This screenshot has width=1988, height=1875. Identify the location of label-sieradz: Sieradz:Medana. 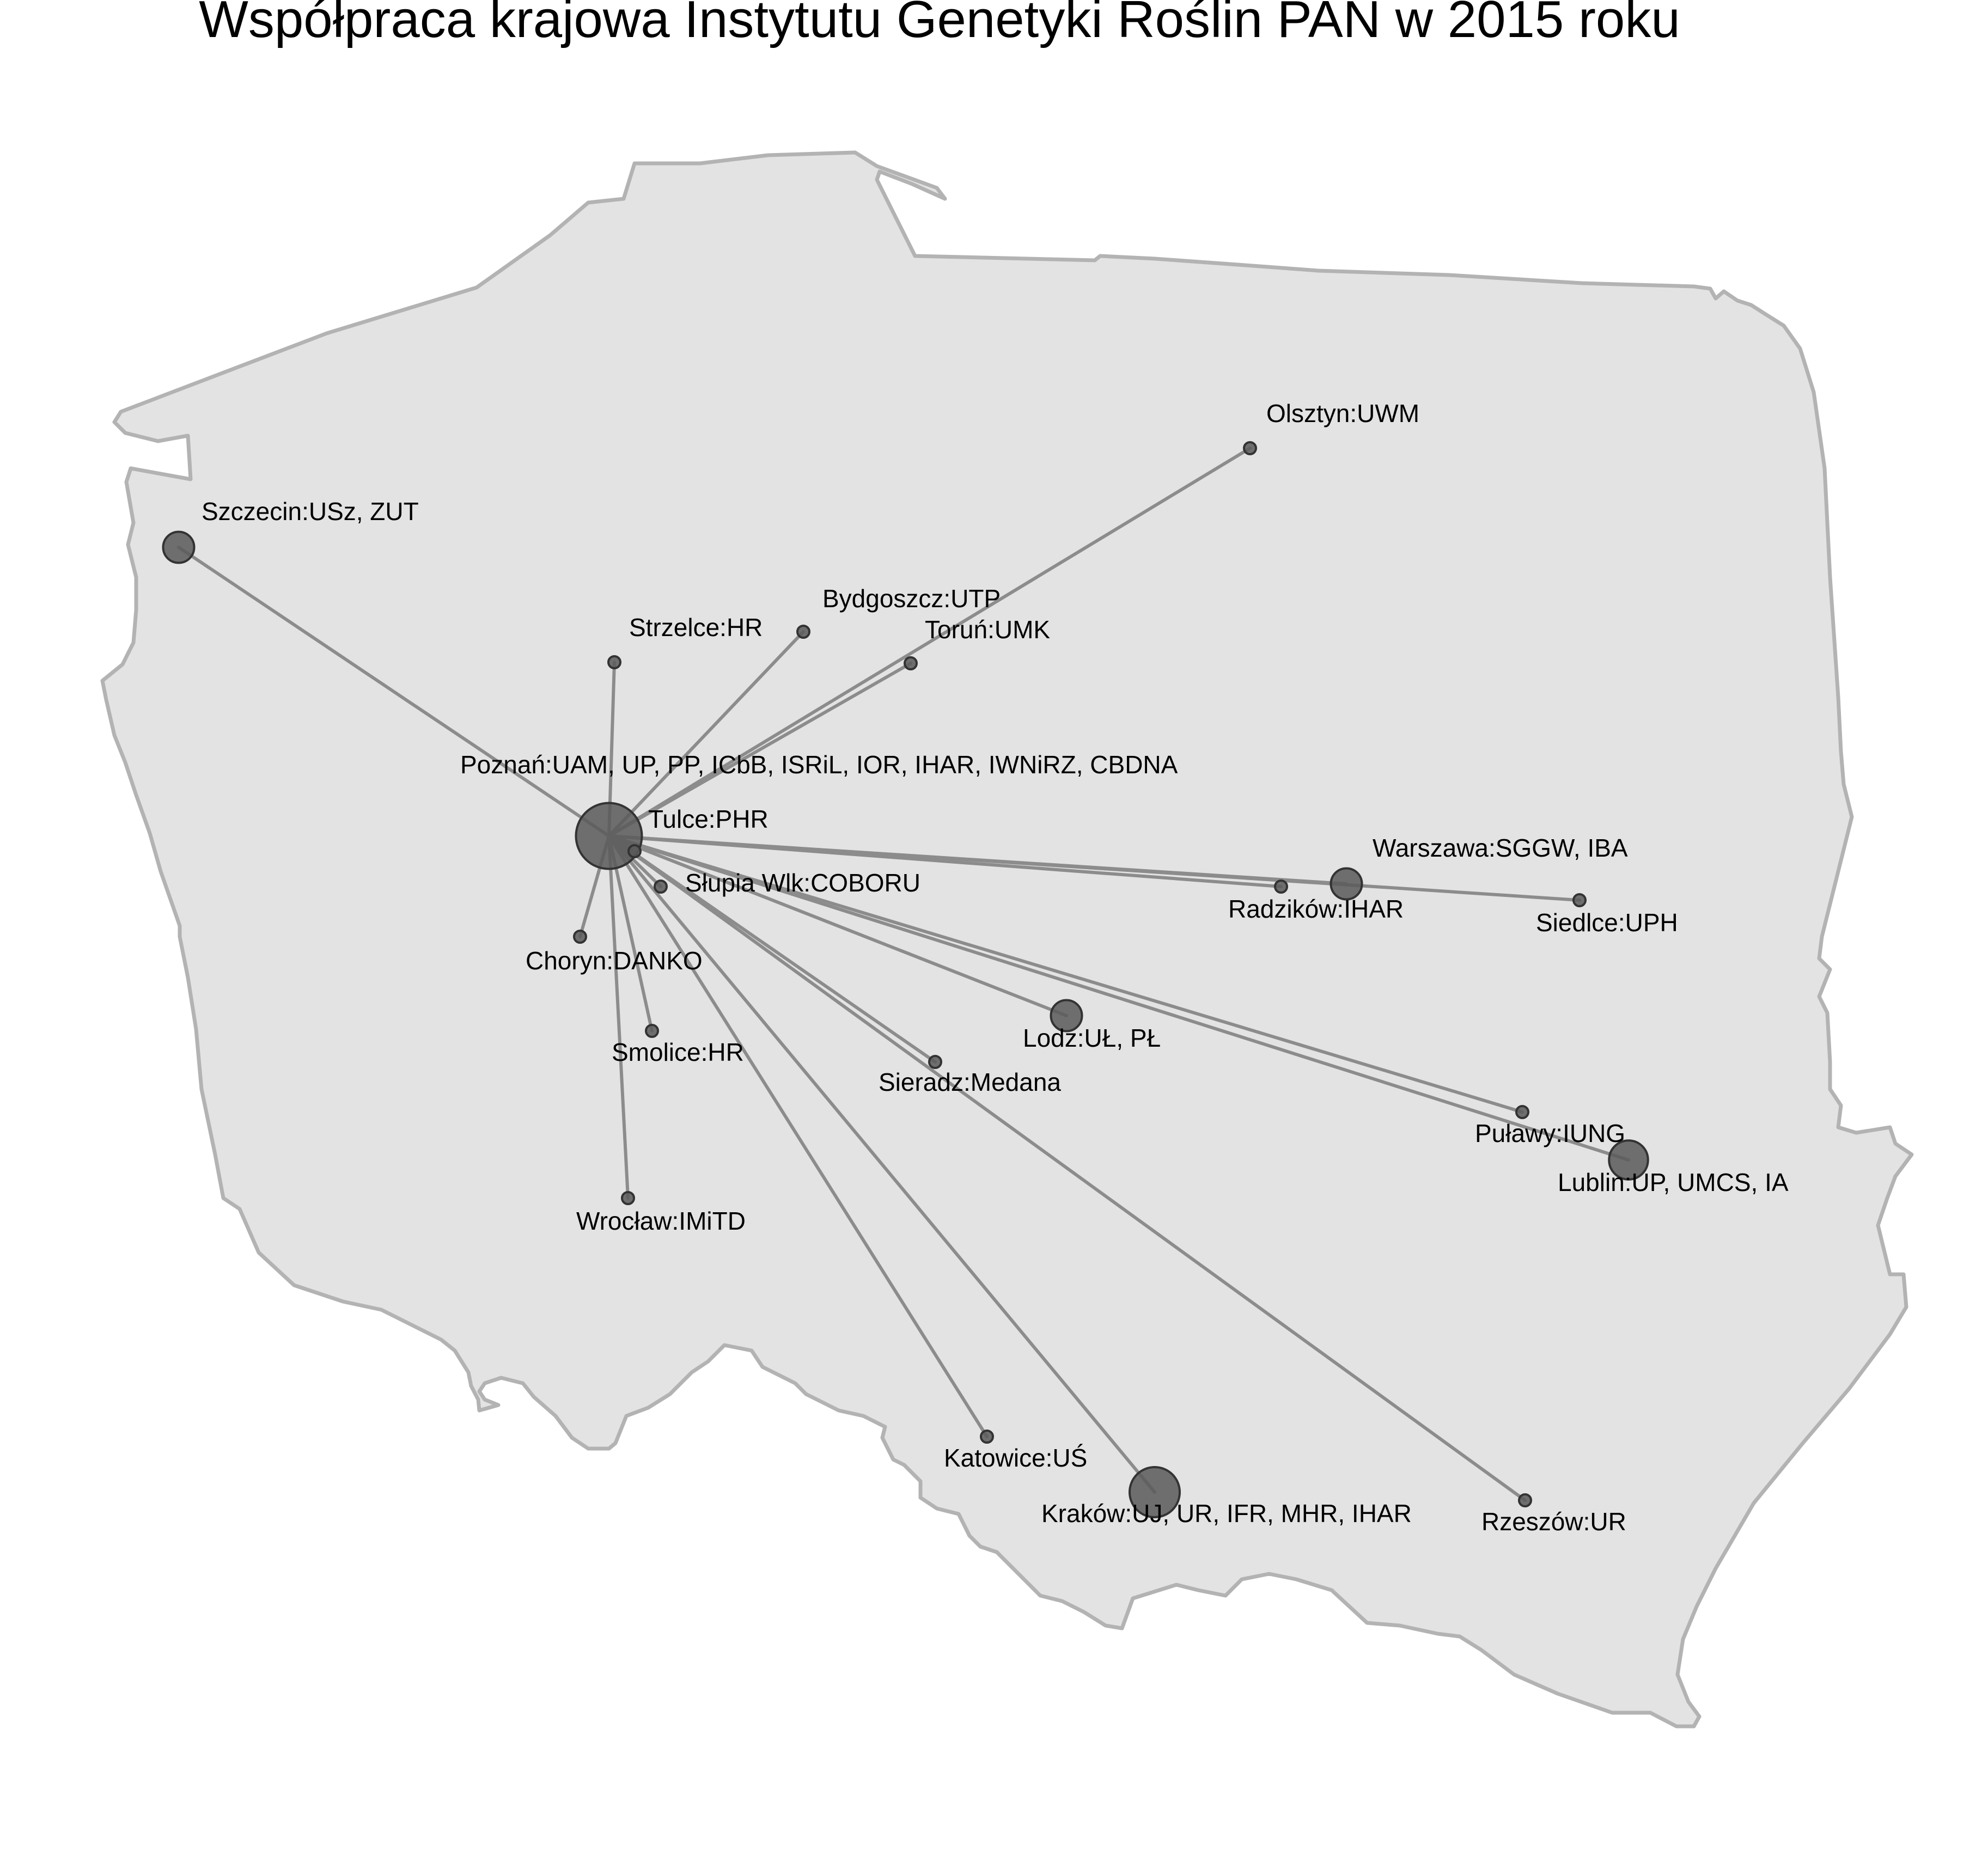
(970, 1082).